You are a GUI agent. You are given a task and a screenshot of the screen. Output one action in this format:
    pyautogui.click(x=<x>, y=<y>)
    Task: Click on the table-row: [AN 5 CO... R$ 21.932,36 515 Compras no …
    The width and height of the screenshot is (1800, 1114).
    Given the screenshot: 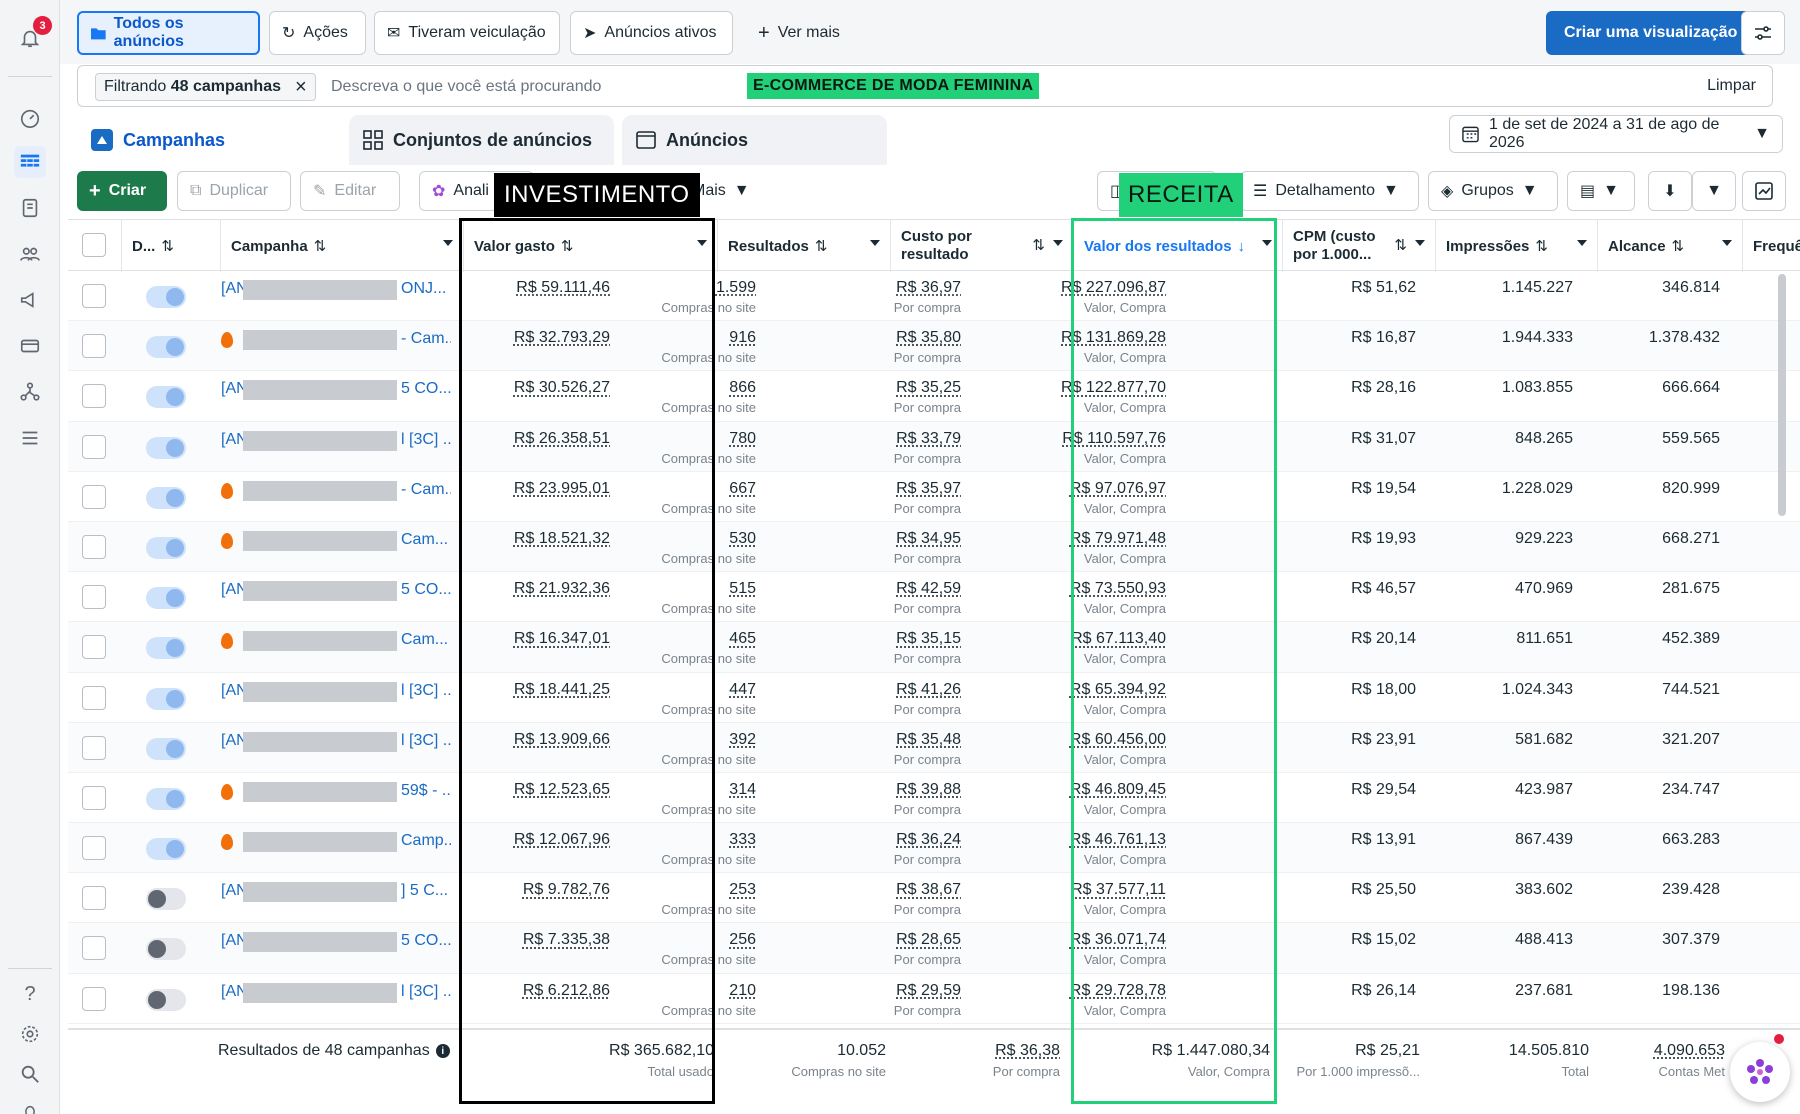 What is the action you would take?
    pyautogui.click(x=934, y=597)
    